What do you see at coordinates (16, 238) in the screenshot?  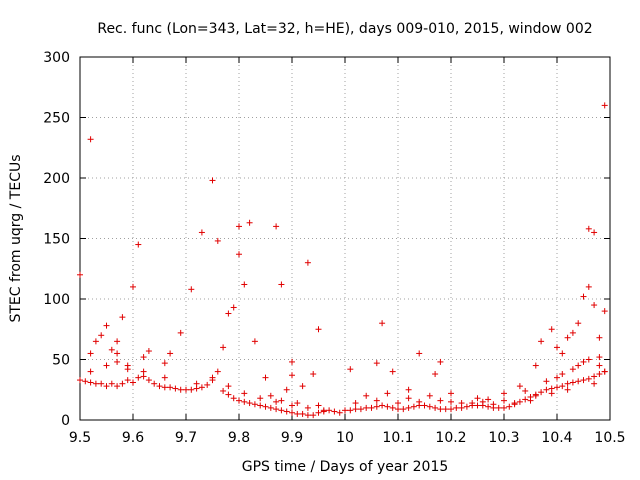 I see `y-axis-title: STEC from uqrg / TECUs` at bounding box center [16, 238].